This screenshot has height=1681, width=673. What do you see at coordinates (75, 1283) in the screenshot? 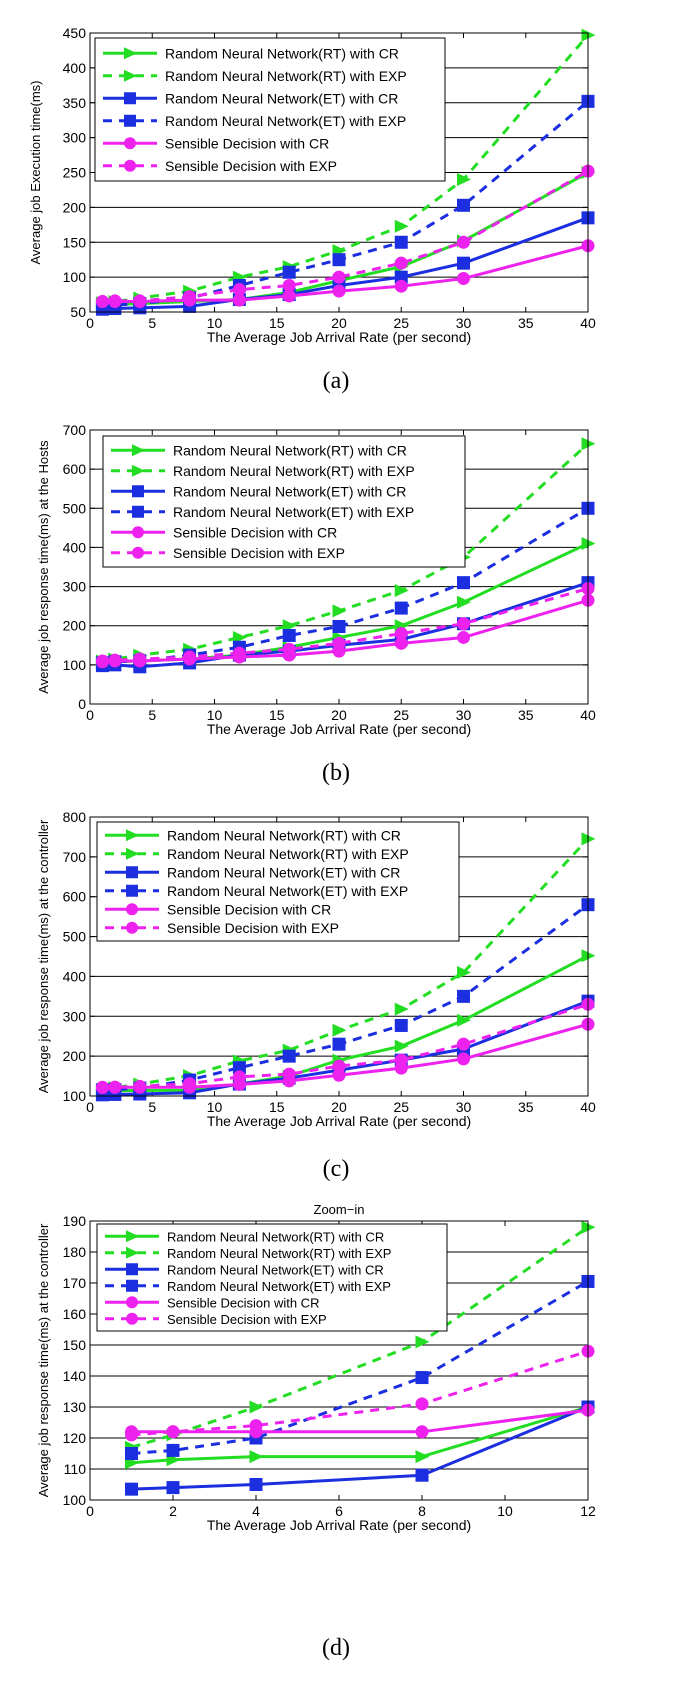
I see `y-tick-label: 170` at bounding box center [75, 1283].